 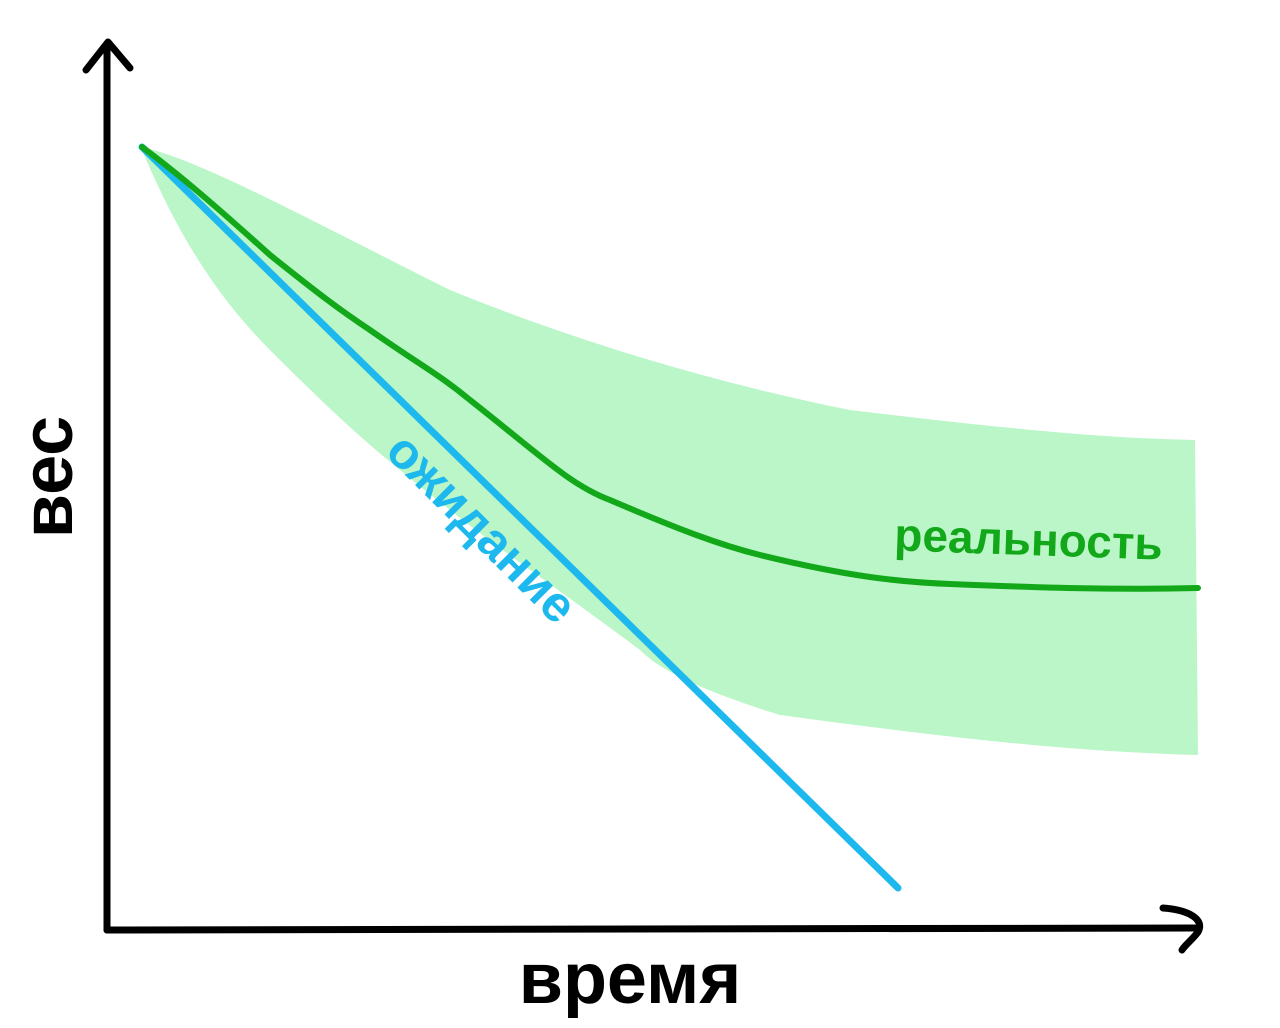 What do you see at coordinates (1029, 538) in the screenshot?
I see `reality-label: реальность` at bounding box center [1029, 538].